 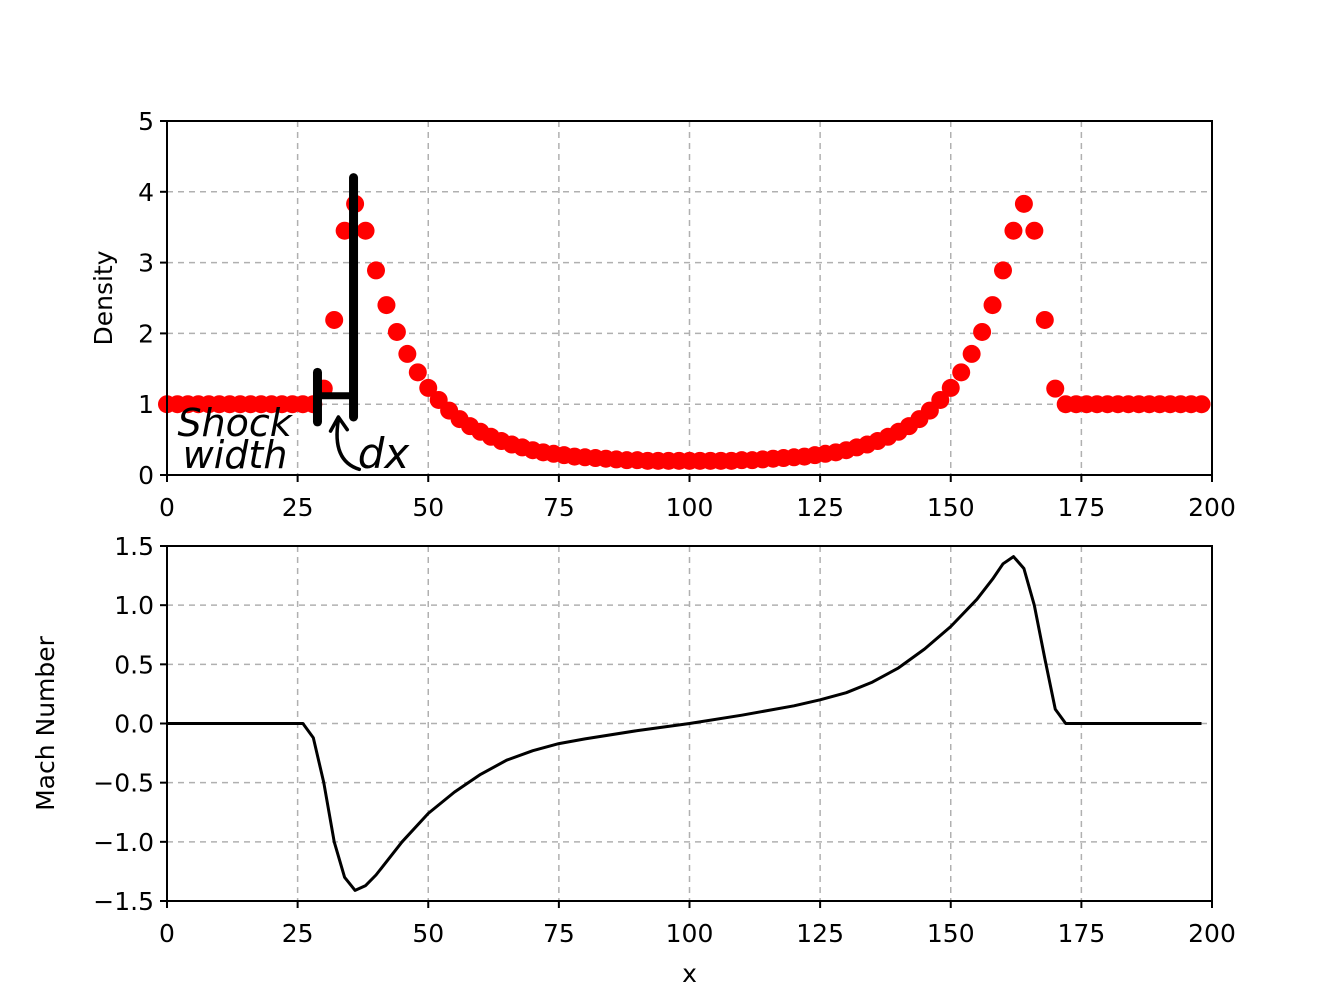 I want to click on y-tick-label: 3, so click(x=146, y=263).